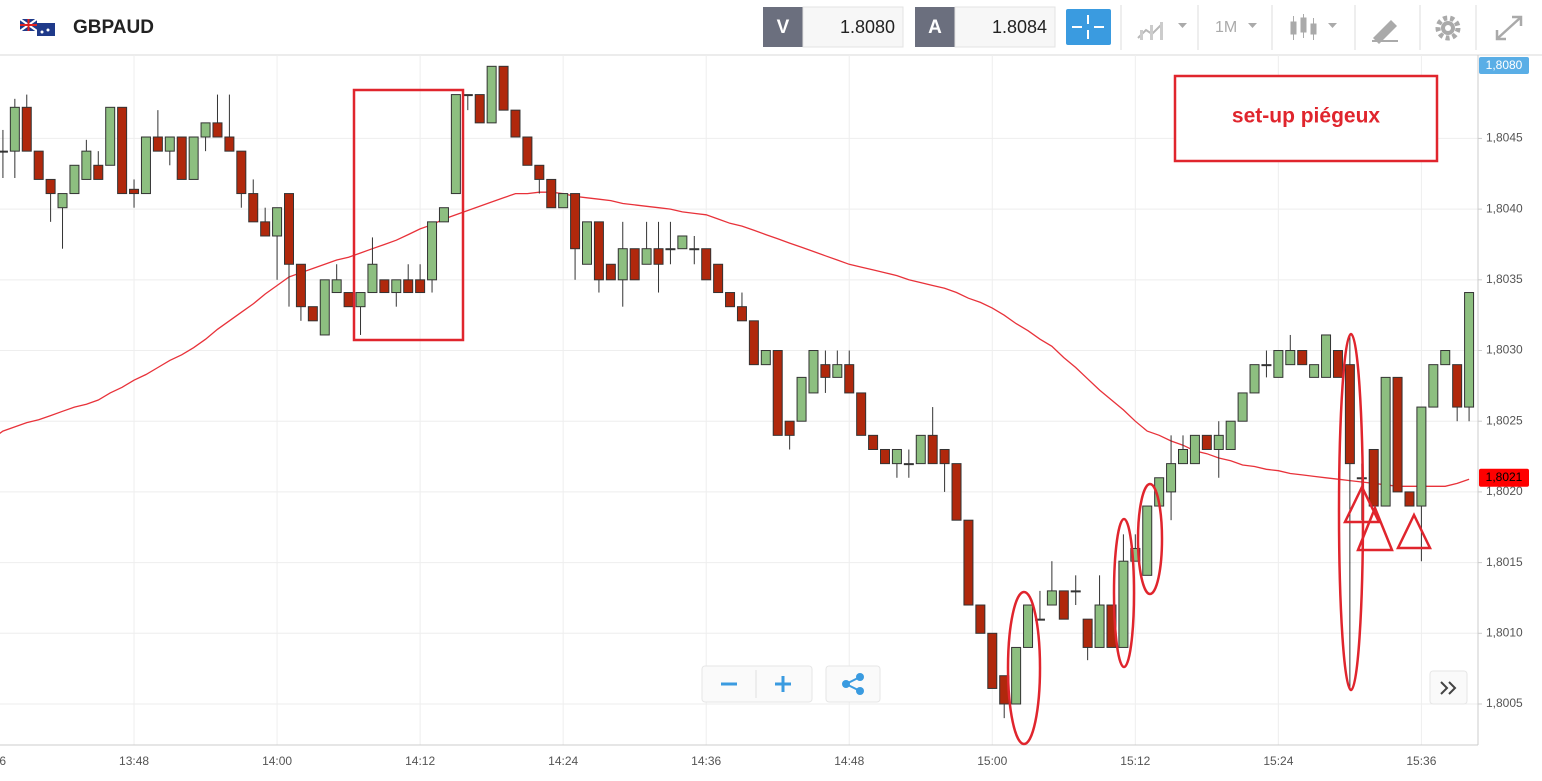 This screenshot has width=1542, height=781. What do you see at coordinates (1504, 703) in the screenshot?
I see `y-tick-label: 1,8005` at bounding box center [1504, 703].